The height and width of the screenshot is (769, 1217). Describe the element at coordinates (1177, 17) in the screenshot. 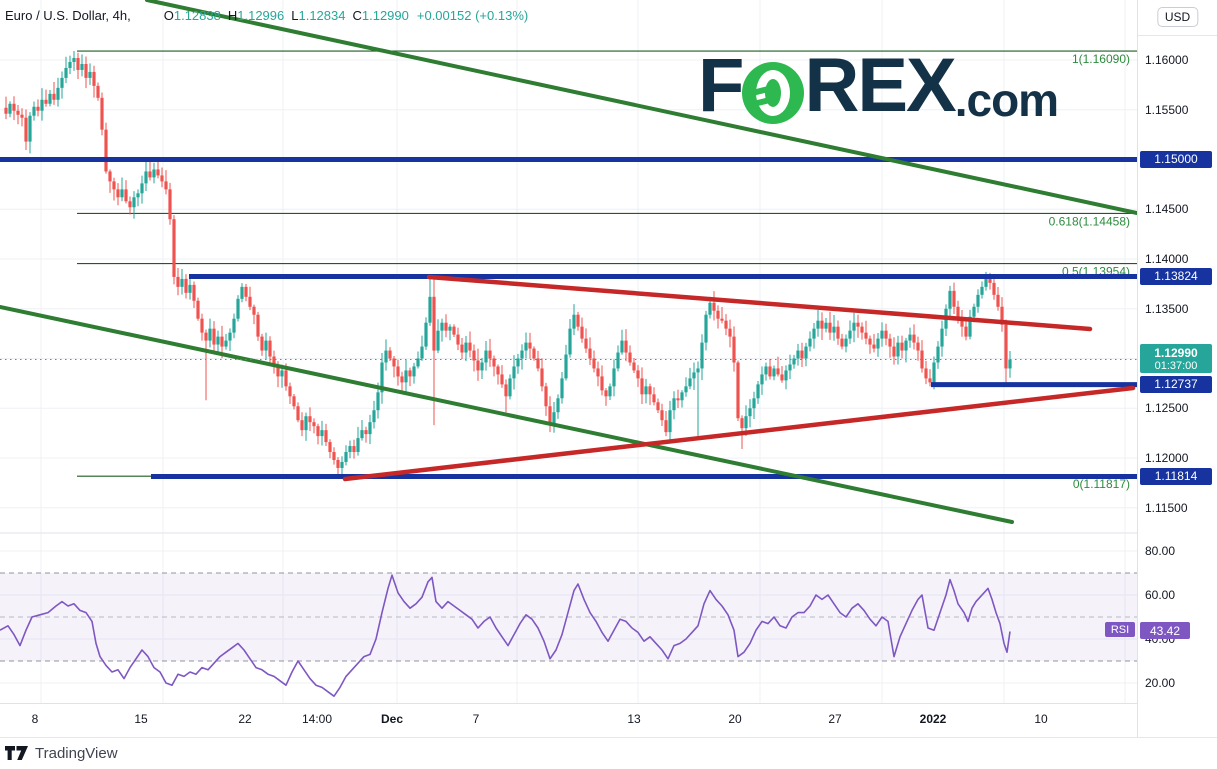

I see `currency-button: USD` at that location.